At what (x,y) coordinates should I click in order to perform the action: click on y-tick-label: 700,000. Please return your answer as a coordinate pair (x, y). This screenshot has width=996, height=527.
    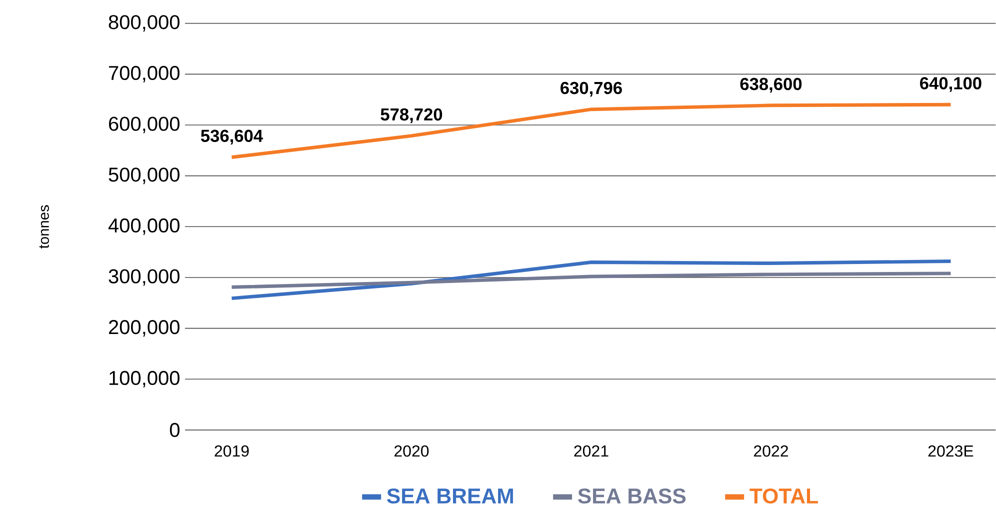
    Looking at the image, I should click on (144, 74).